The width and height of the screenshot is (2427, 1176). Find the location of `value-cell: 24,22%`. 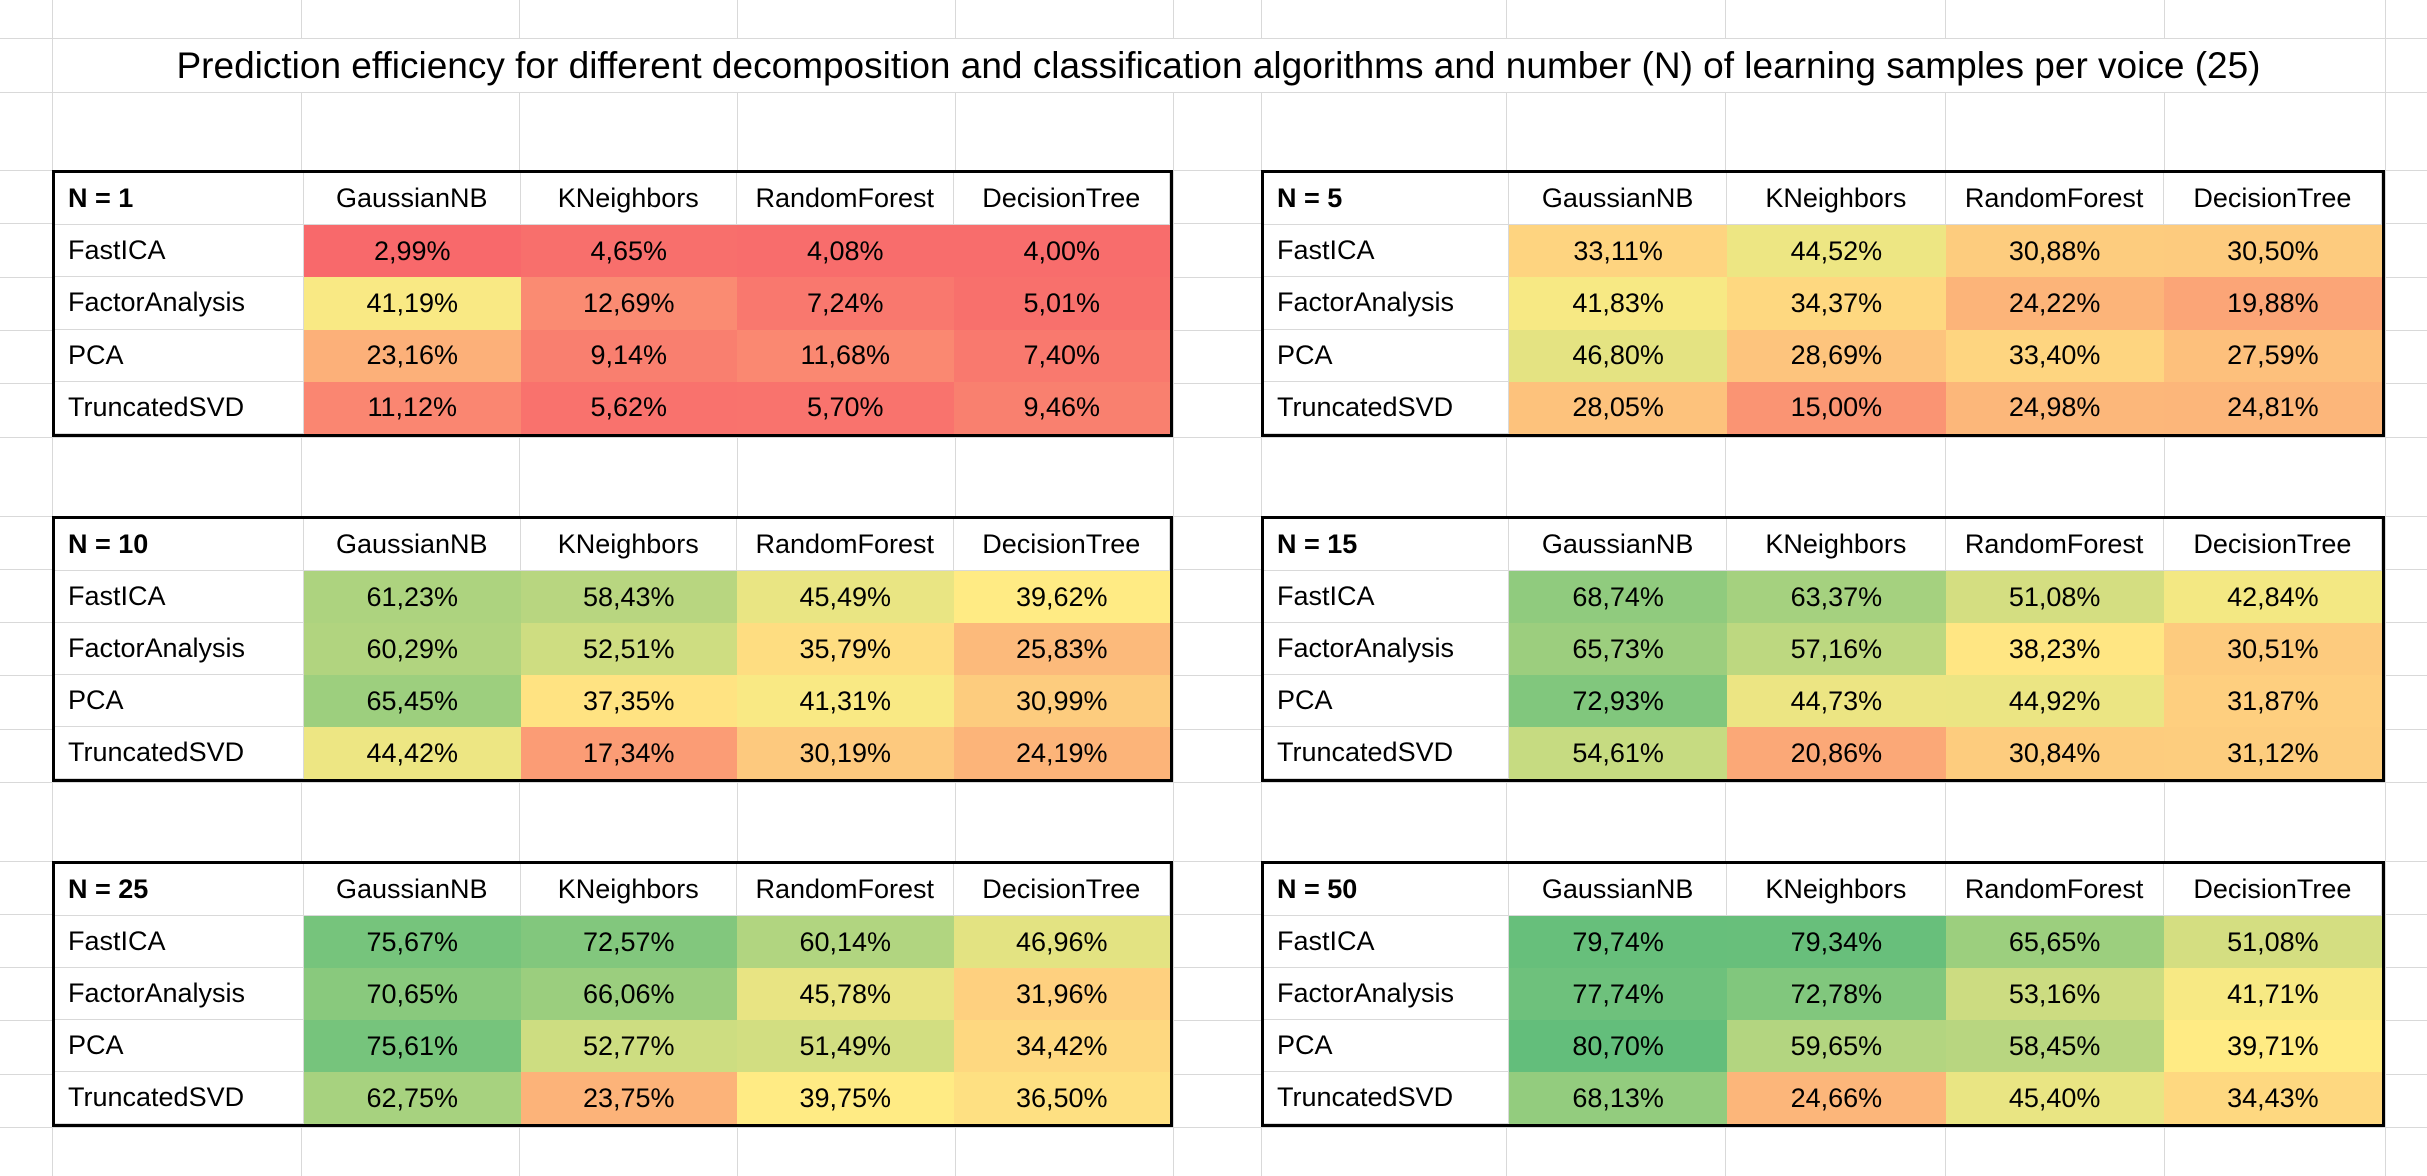

value-cell: 24,22% is located at coordinates (2054, 303).